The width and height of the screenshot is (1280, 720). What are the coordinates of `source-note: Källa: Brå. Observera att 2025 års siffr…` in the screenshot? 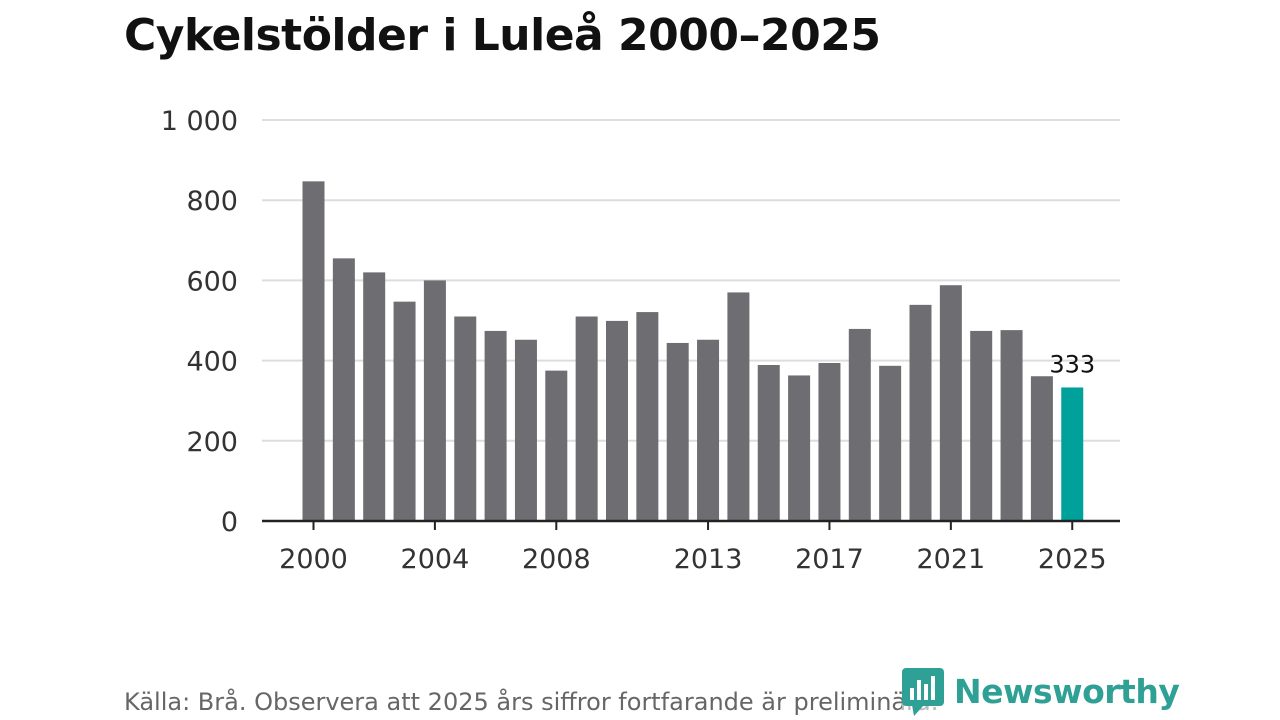 It's located at (531, 702).